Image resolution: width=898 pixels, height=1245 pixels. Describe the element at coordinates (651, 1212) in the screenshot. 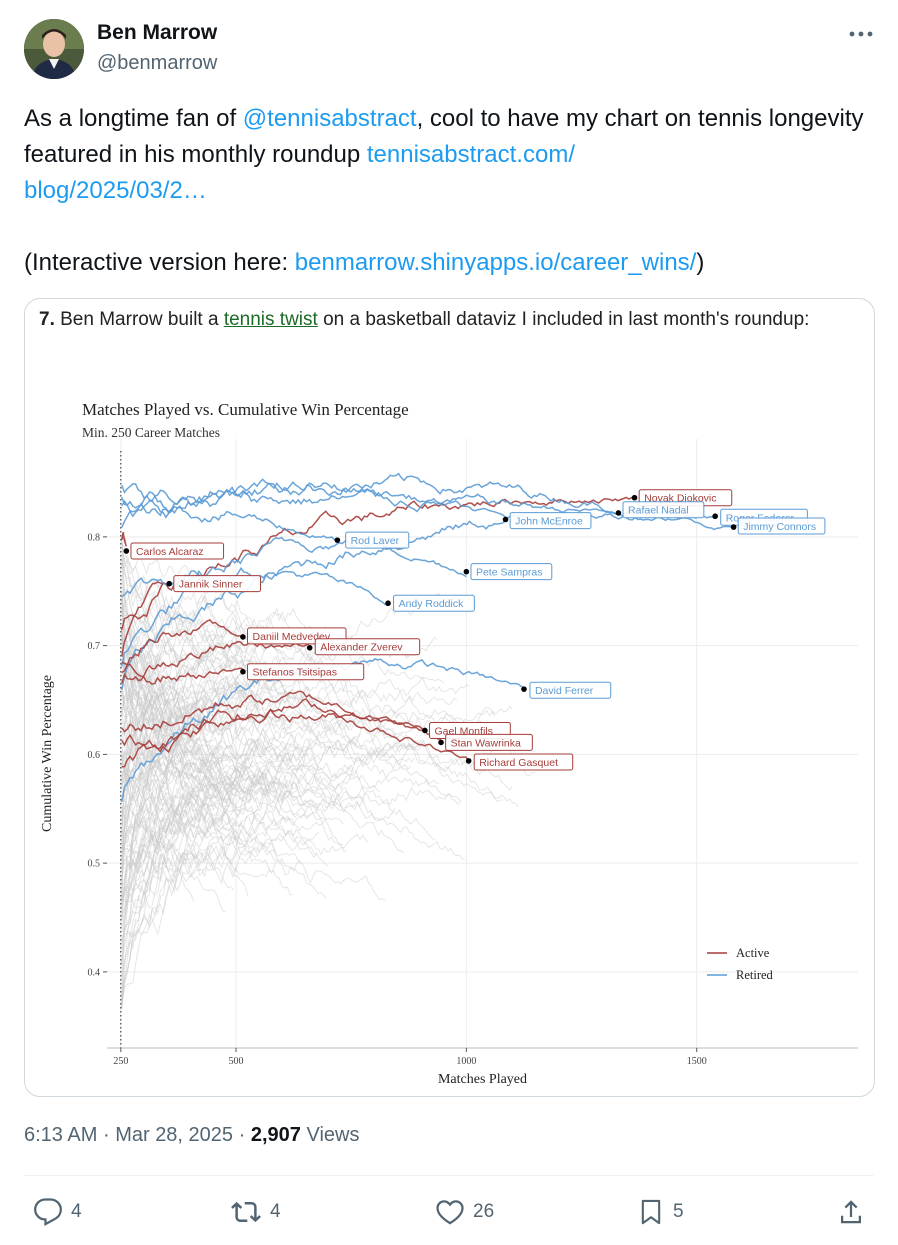

I see `bookmark-icon` at that location.